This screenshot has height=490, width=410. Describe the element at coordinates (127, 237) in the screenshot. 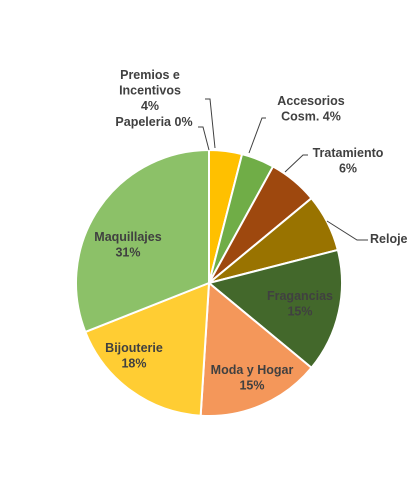

I see `label-line-maquillajes: Maquillajes` at that location.